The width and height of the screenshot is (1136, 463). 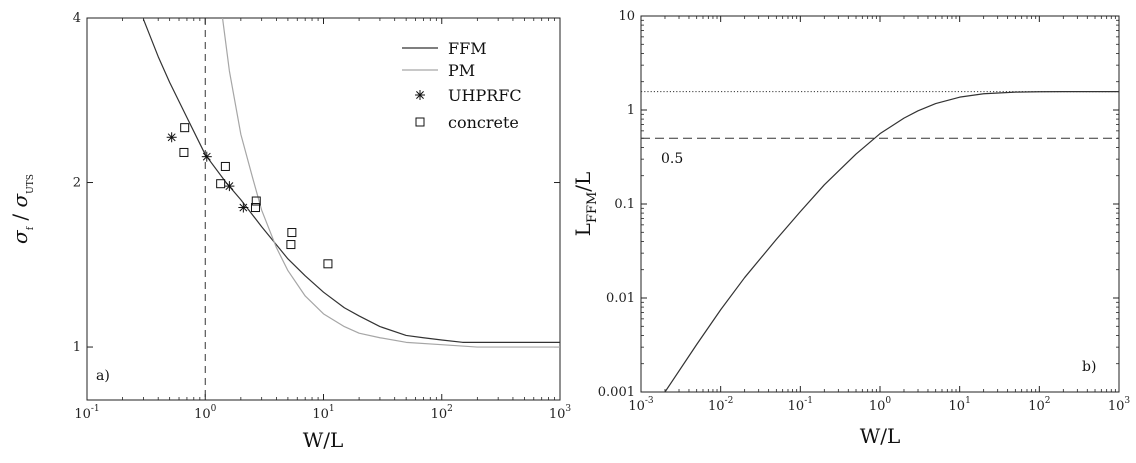 What do you see at coordinates (485, 95) in the screenshot?
I see `legend-label-uhprfc: UHPRFC` at bounding box center [485, 95].